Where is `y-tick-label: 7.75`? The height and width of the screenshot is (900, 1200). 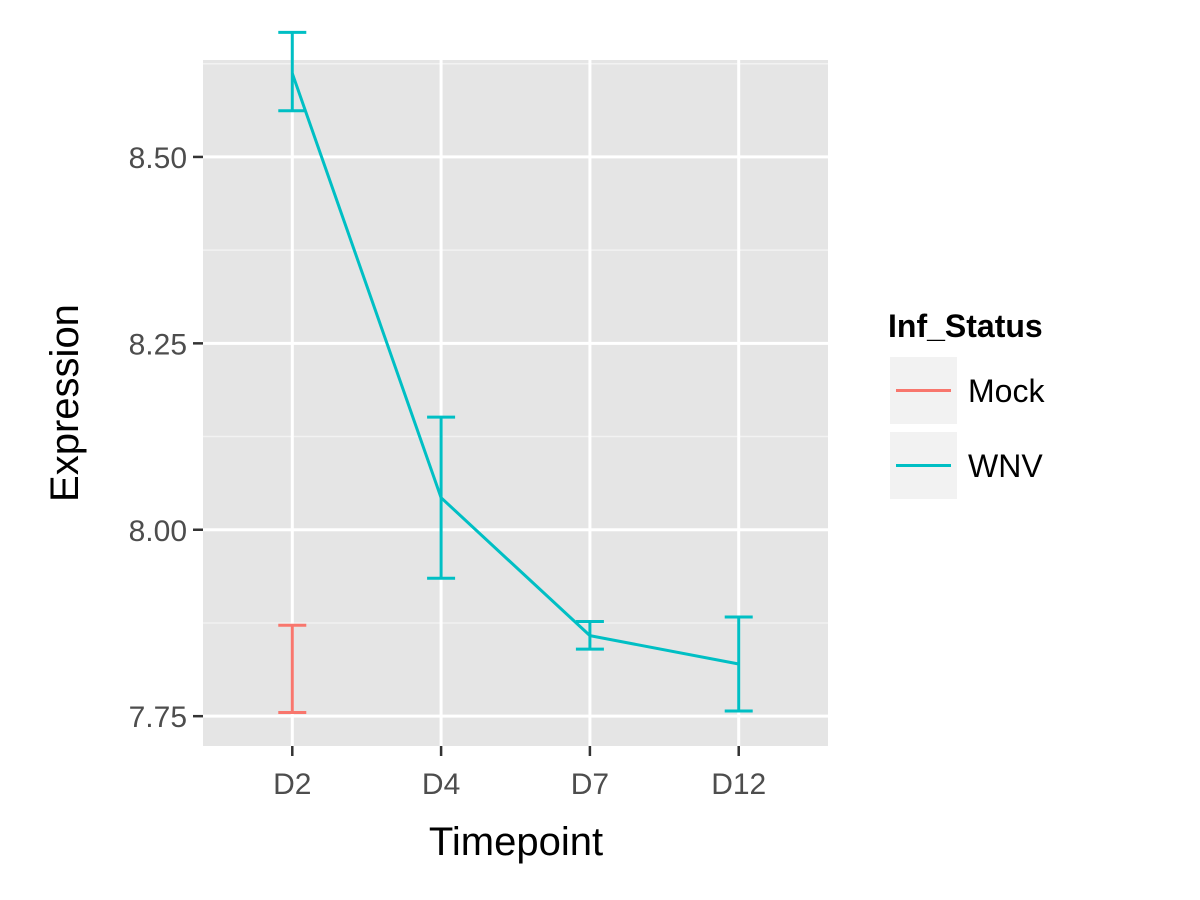 y-tick-label: 7.75 is located at coordinates (158, 717).